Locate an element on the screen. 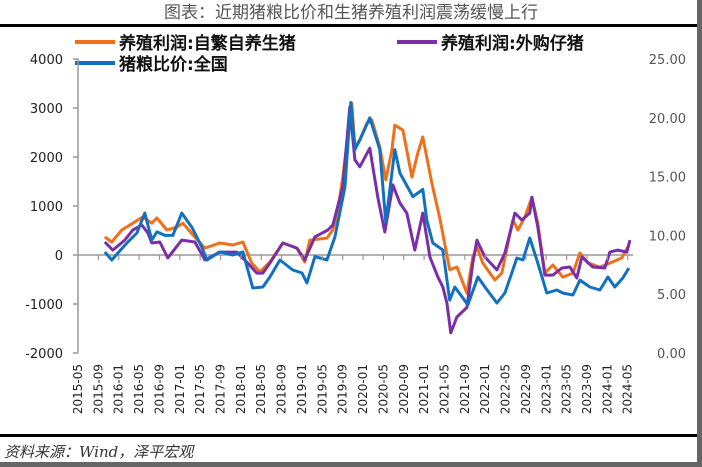  x-axis-tick-label: 2015-09 is located at coordinates (98, 389).